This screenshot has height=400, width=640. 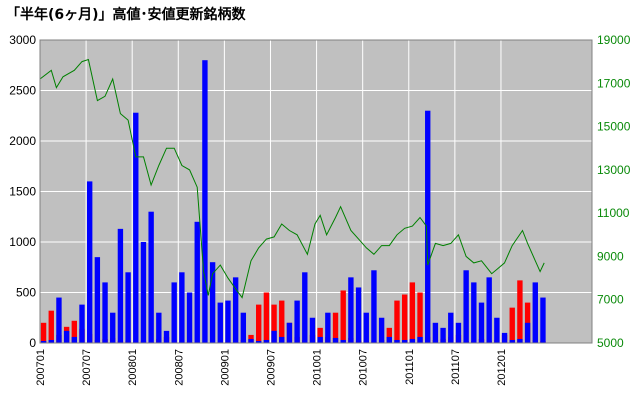 I want to click on x-axis-tick-label: 201007, so click(x=364, y=367).